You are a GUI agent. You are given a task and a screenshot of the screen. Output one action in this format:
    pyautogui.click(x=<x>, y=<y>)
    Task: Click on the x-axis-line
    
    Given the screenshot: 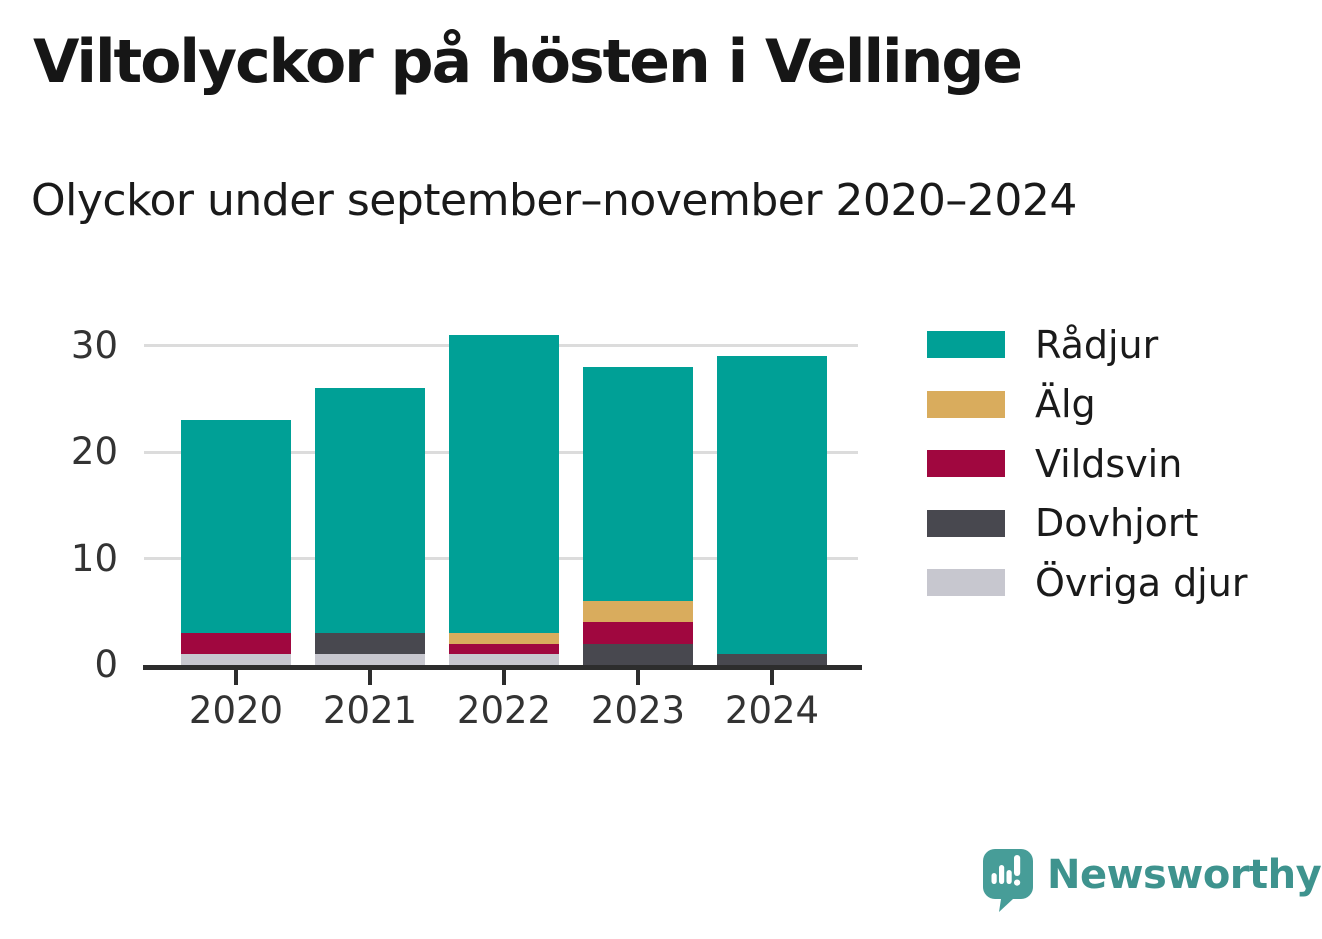 What is the action you would take?
    pyautogui.click(x=502, y=667)
    